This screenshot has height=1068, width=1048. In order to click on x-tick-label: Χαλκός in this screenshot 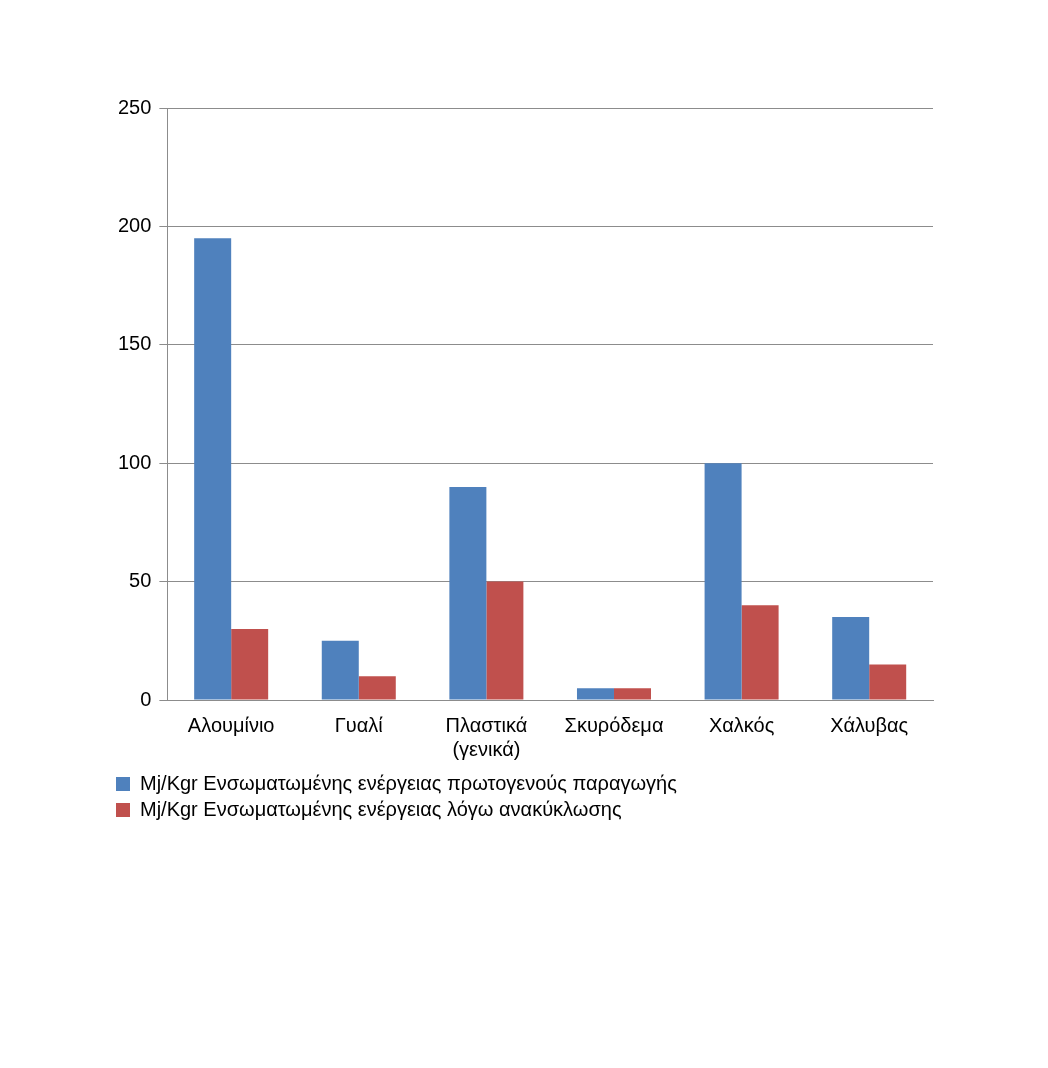, I will do `click(741, 724)`.